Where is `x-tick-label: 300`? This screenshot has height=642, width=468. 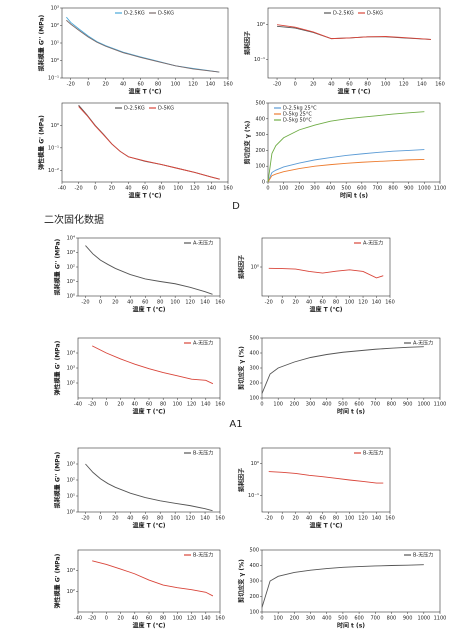
x-tick-label: 300 is located at coordinates (311, 619).